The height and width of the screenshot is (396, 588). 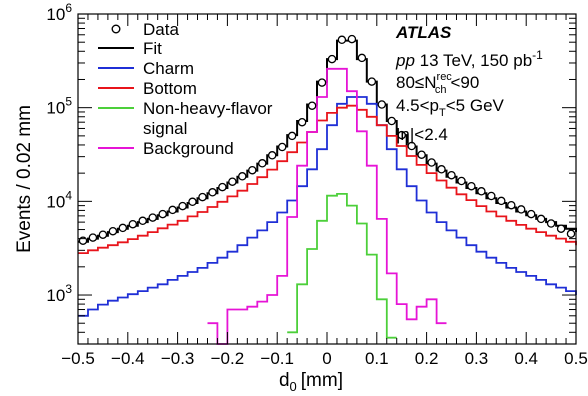 What do you see at coordinates (475, 105) in the screenshot?
I see `annotation-pt-post: <5 GeV` at bounding box center [475, 105].